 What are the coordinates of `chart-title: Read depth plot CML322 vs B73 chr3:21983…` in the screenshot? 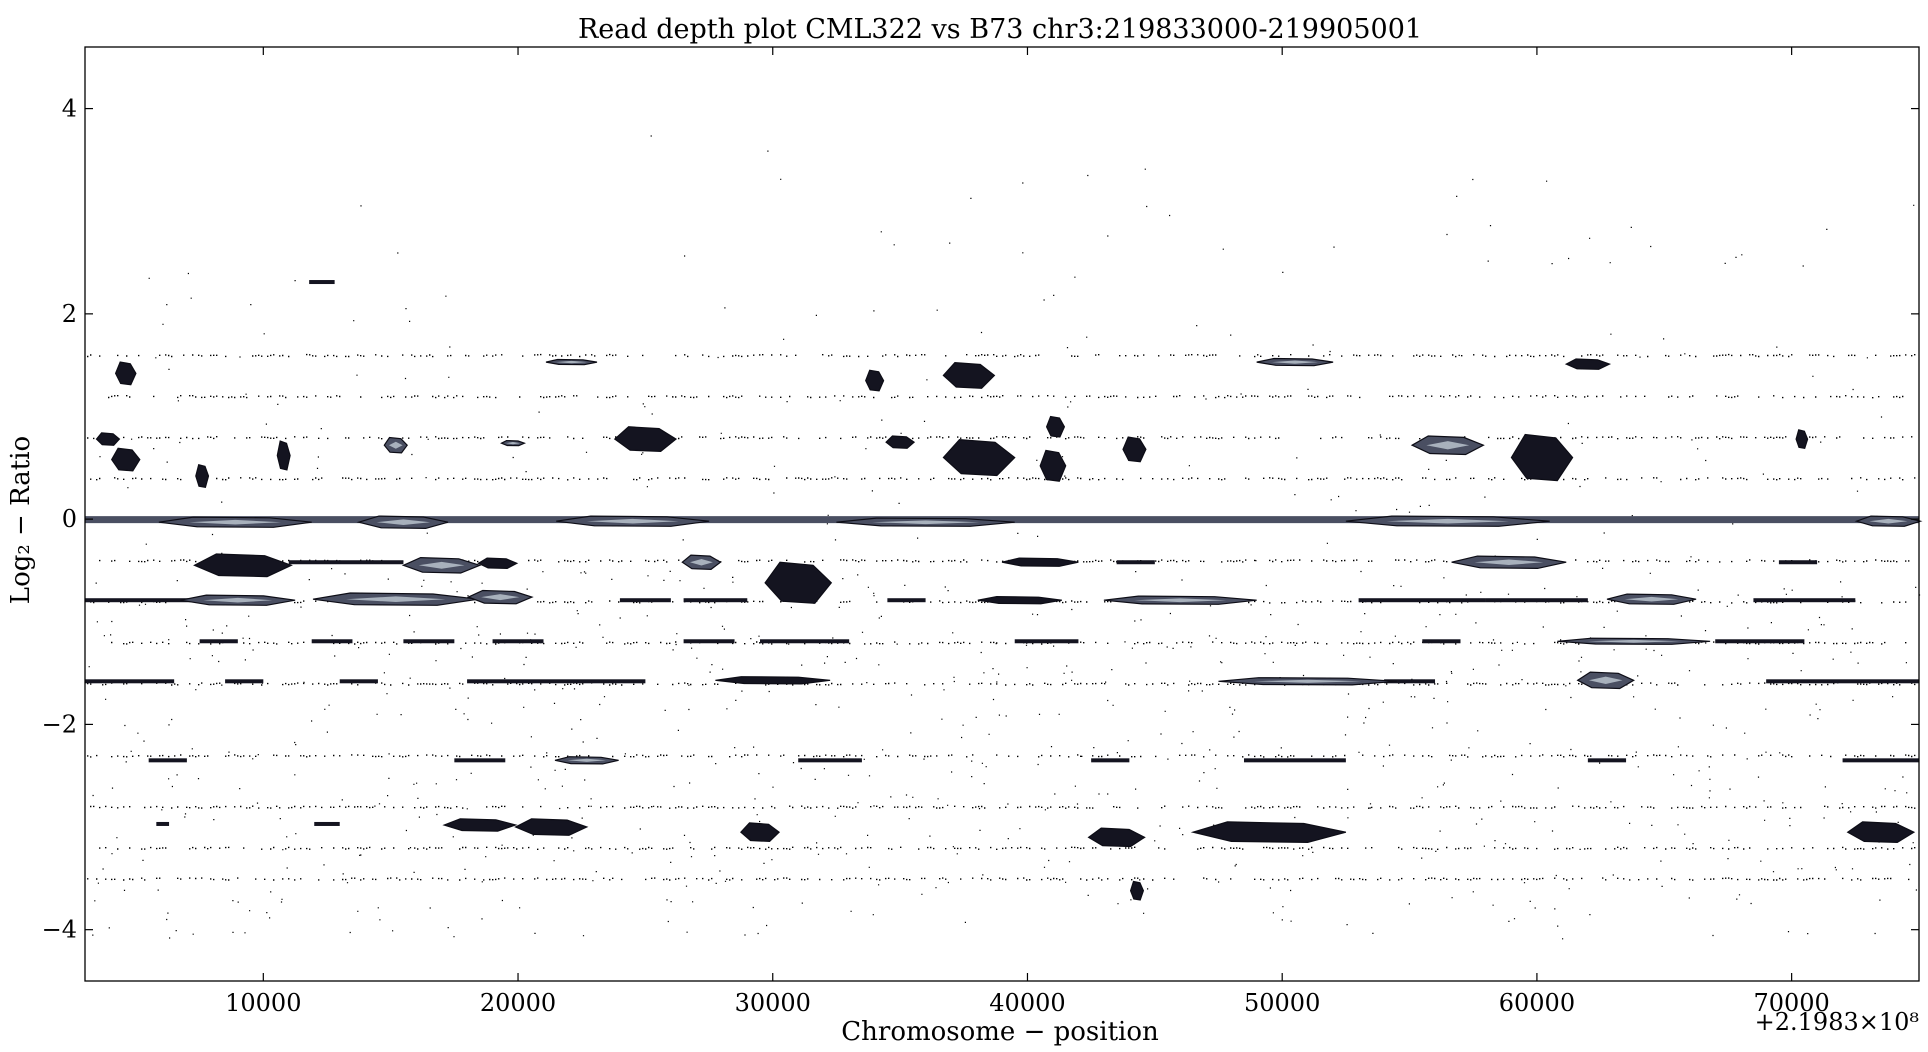 It's located at (1000, 29).